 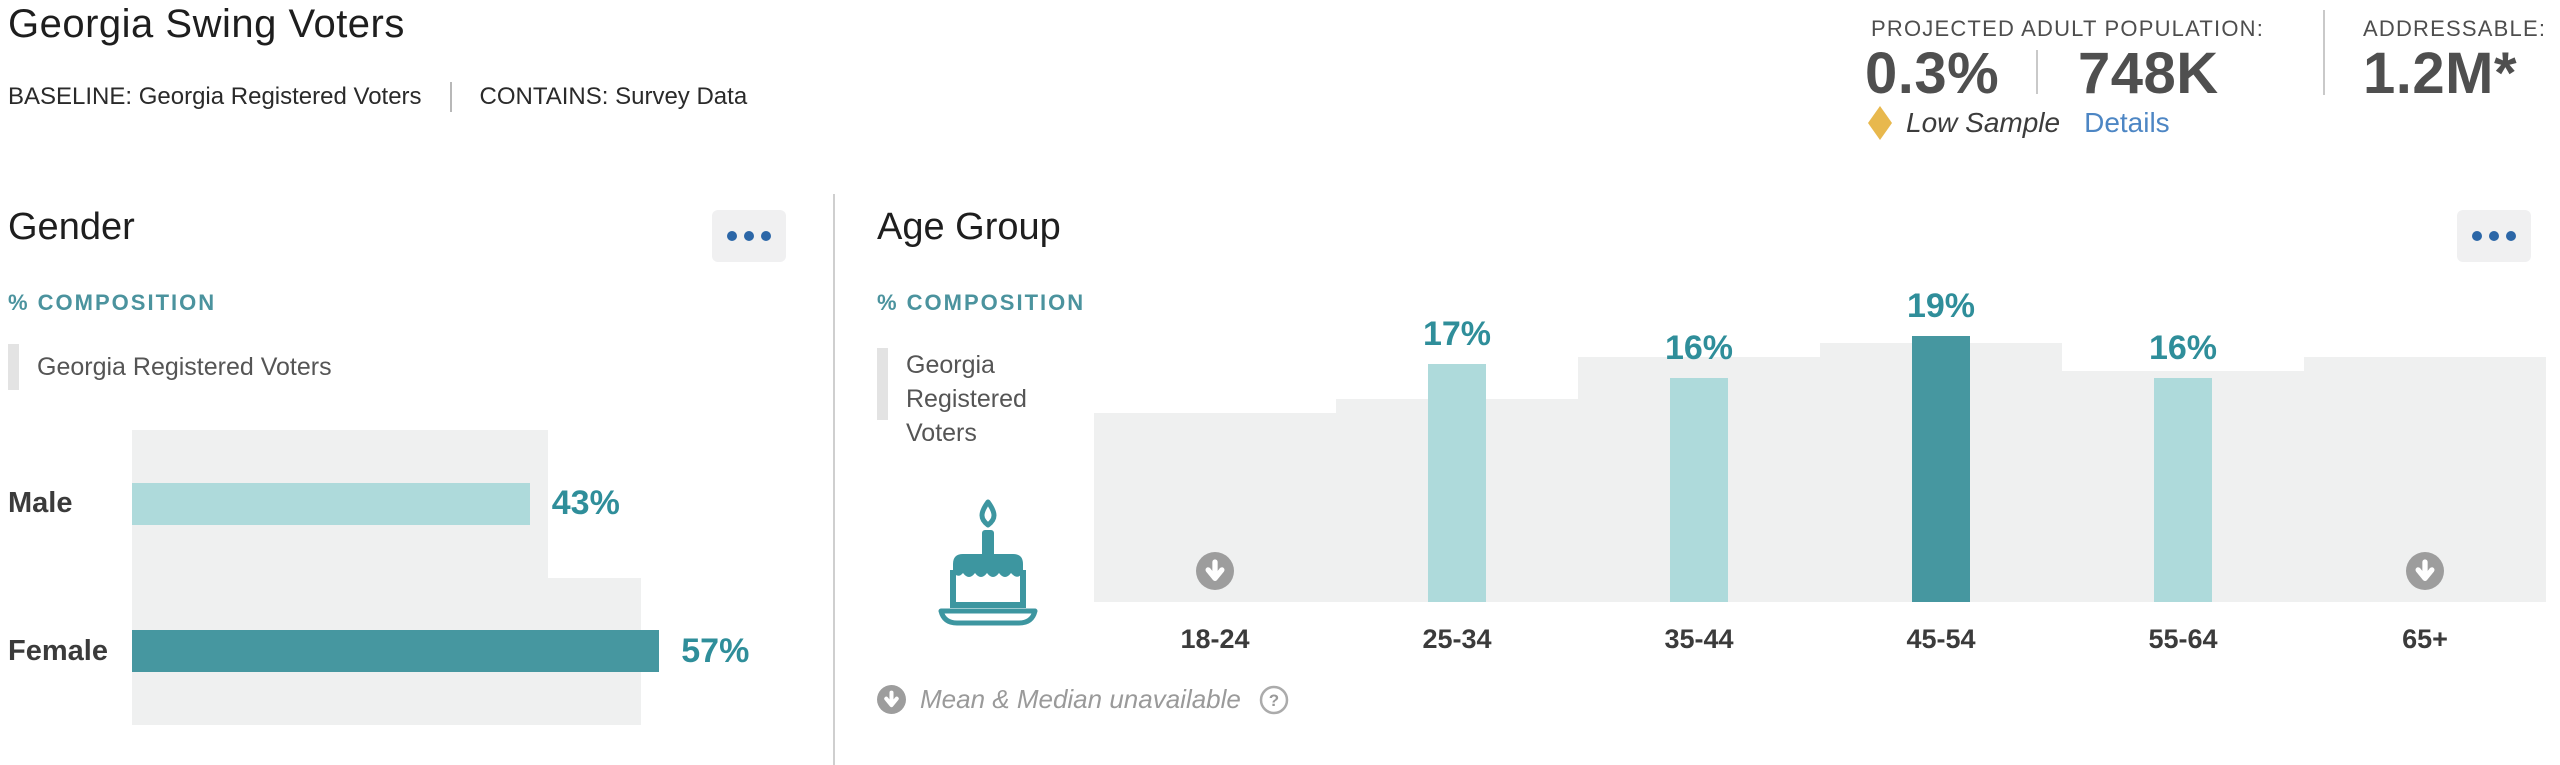 What do you see at coordinates (715, 650) in the screenshot?
I see `gender-value-label: 57%` at bounding box center [715, 650].